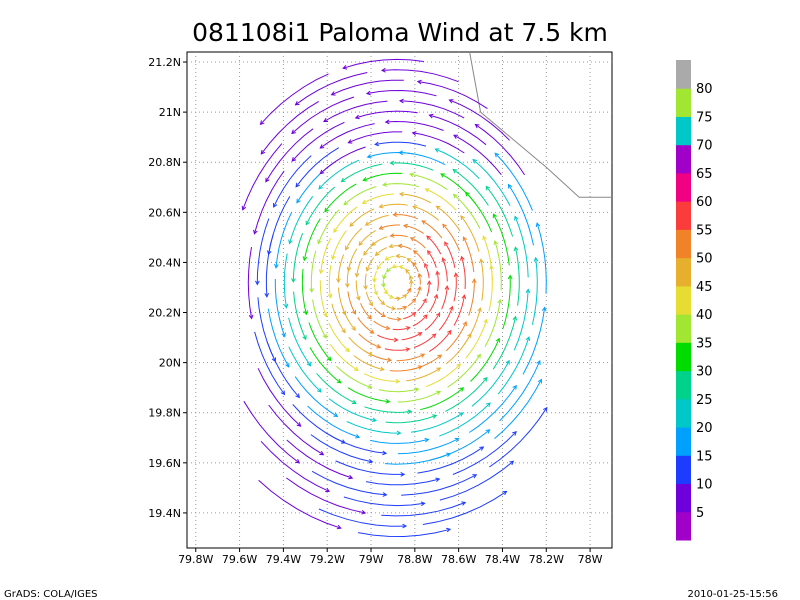 Image resolution: width=800 pixels, height=600 pixels. What do you see at coordinates (704, 146) in the screenshot?
I see `colorbar-label: 70` at bounding box center [704, 146].